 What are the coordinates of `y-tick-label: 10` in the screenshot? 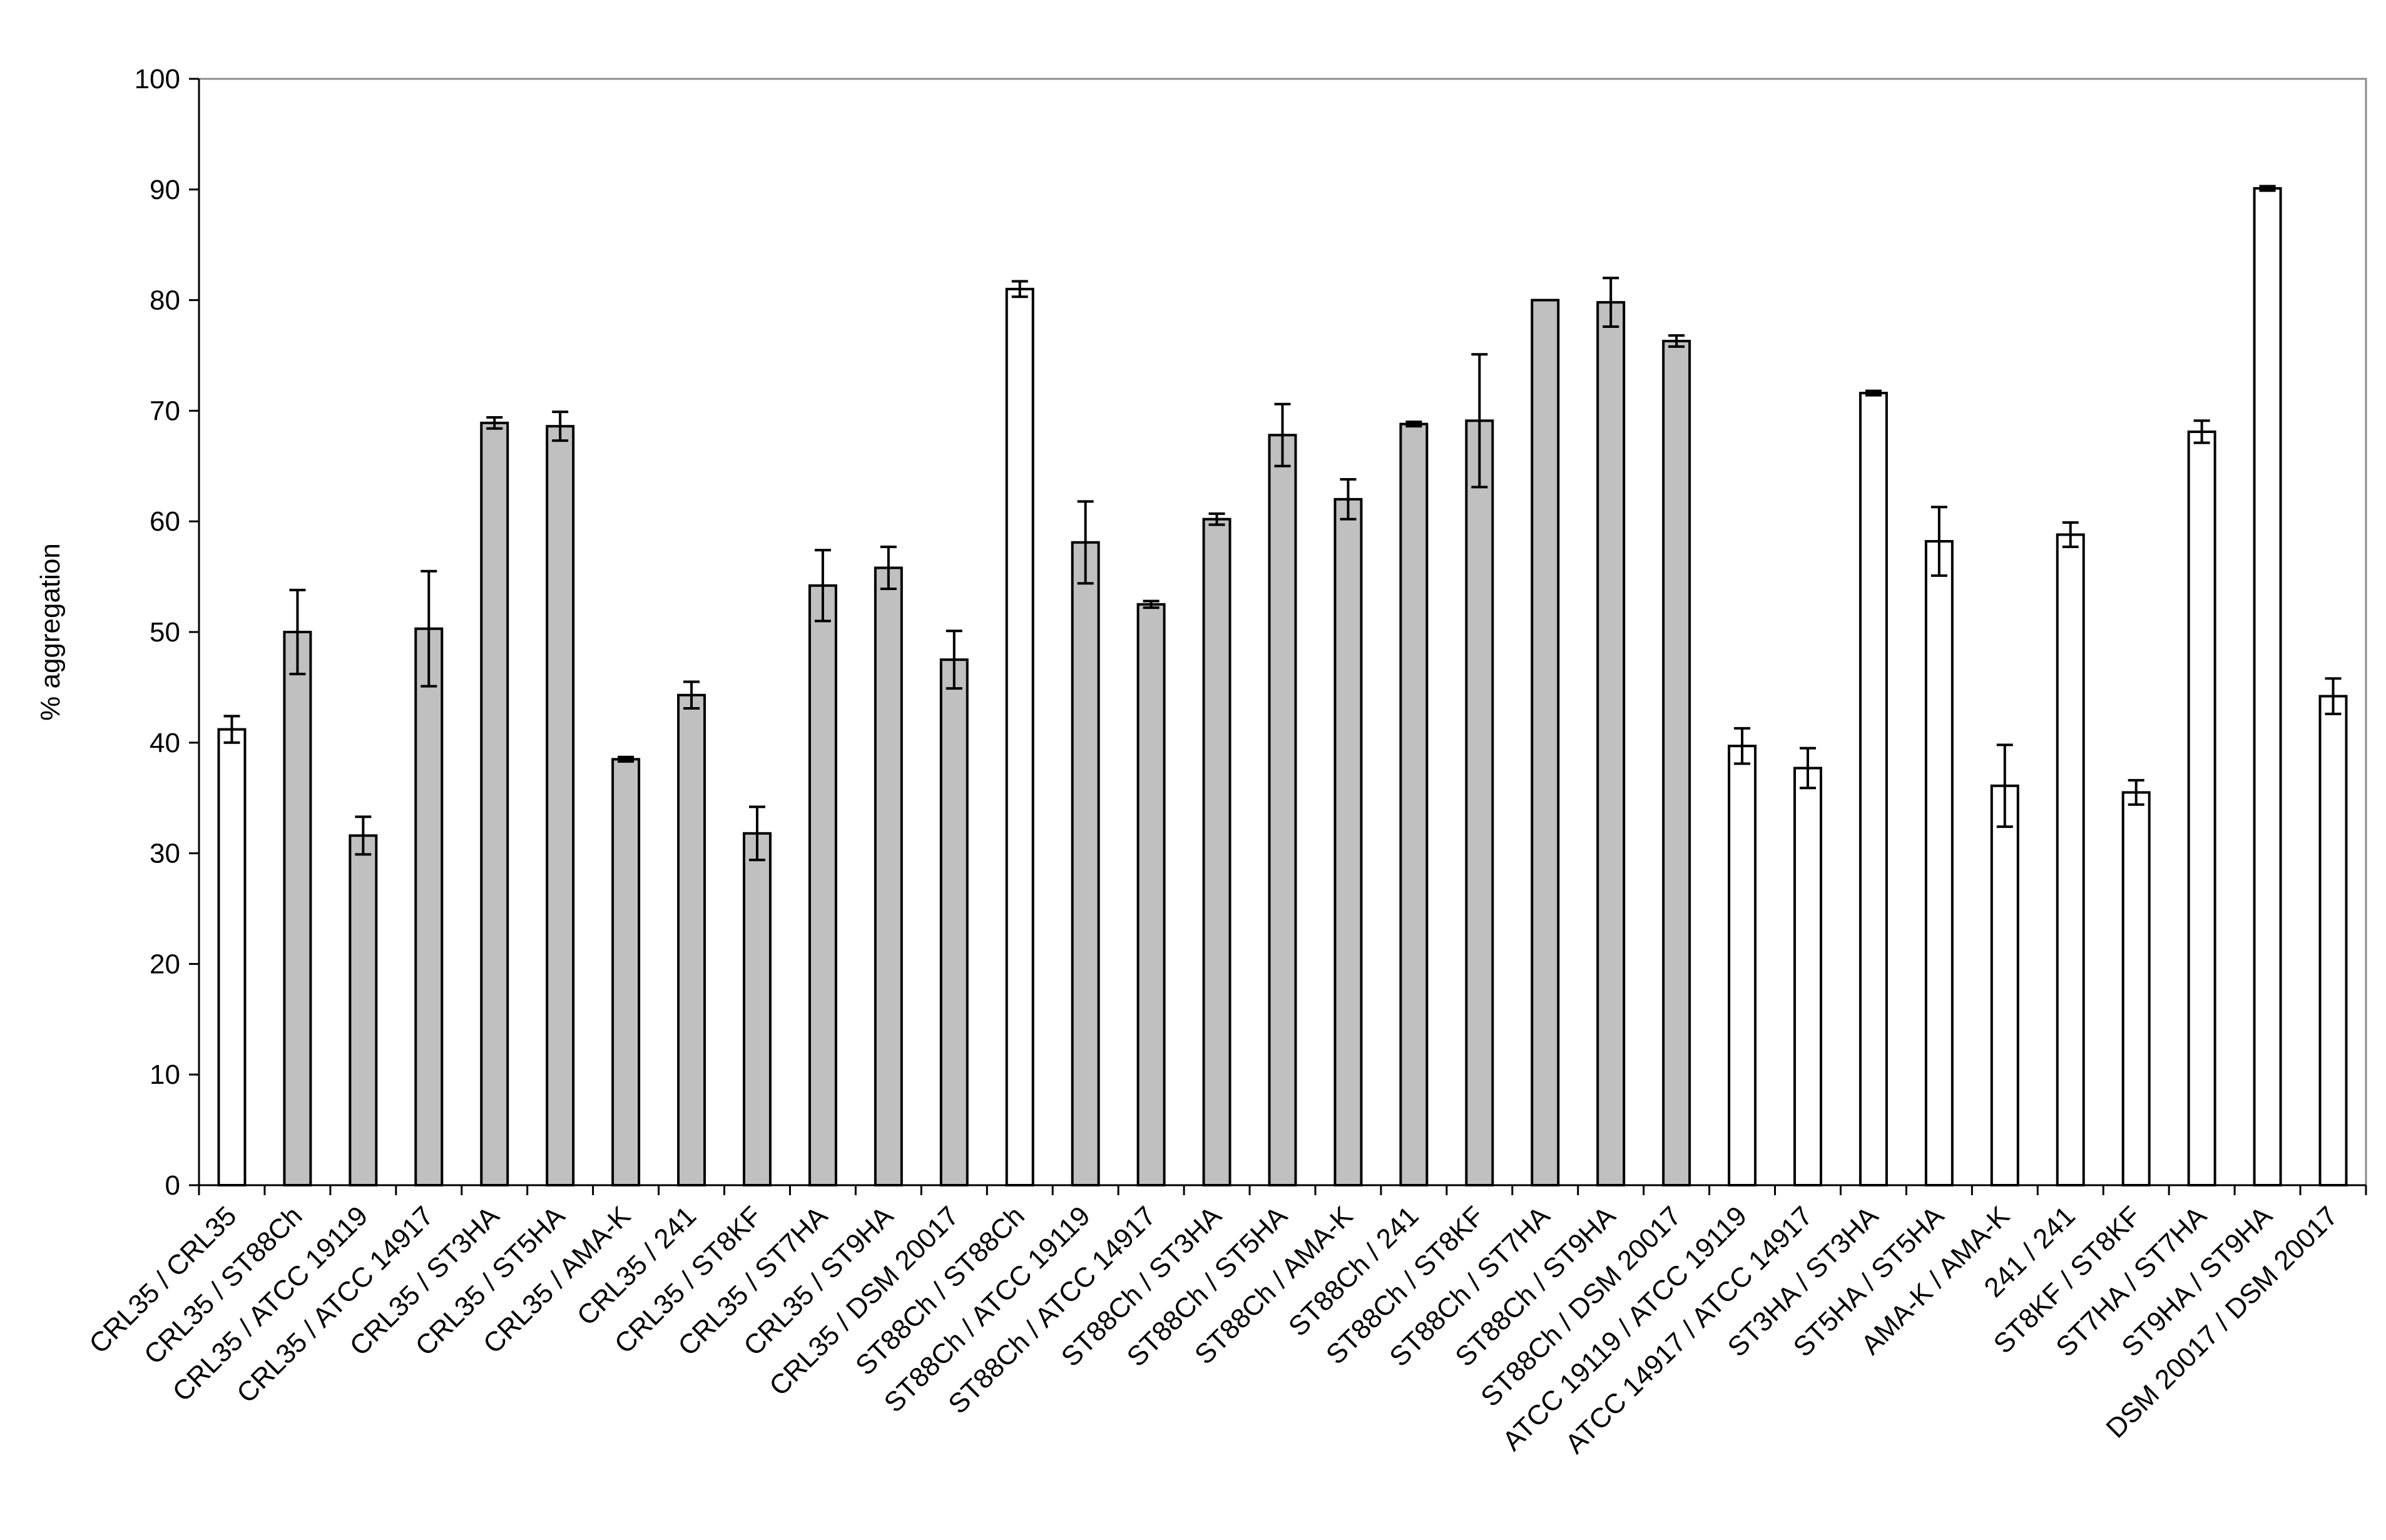 It's located at (165, 1074).